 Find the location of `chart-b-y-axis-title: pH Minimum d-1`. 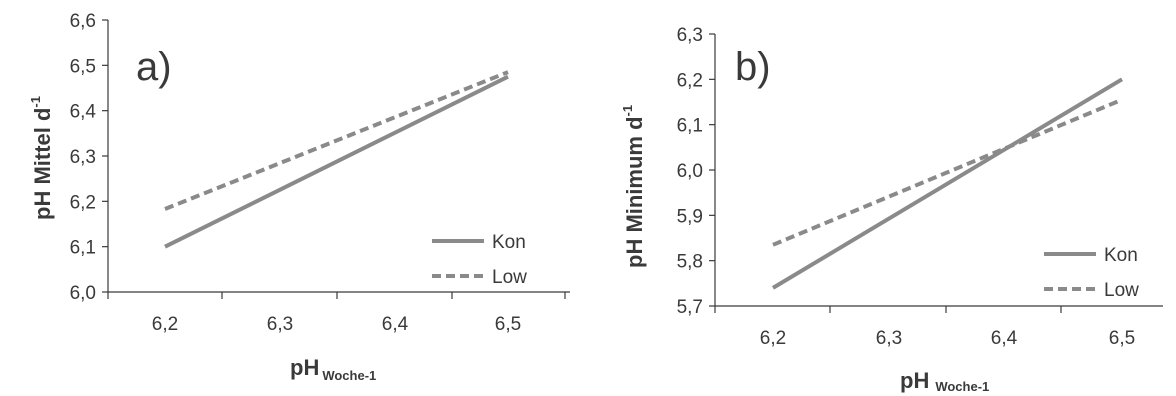

chart-b-y-axis-title: pH Minimum d-1 is located at coordinates (633, 186).